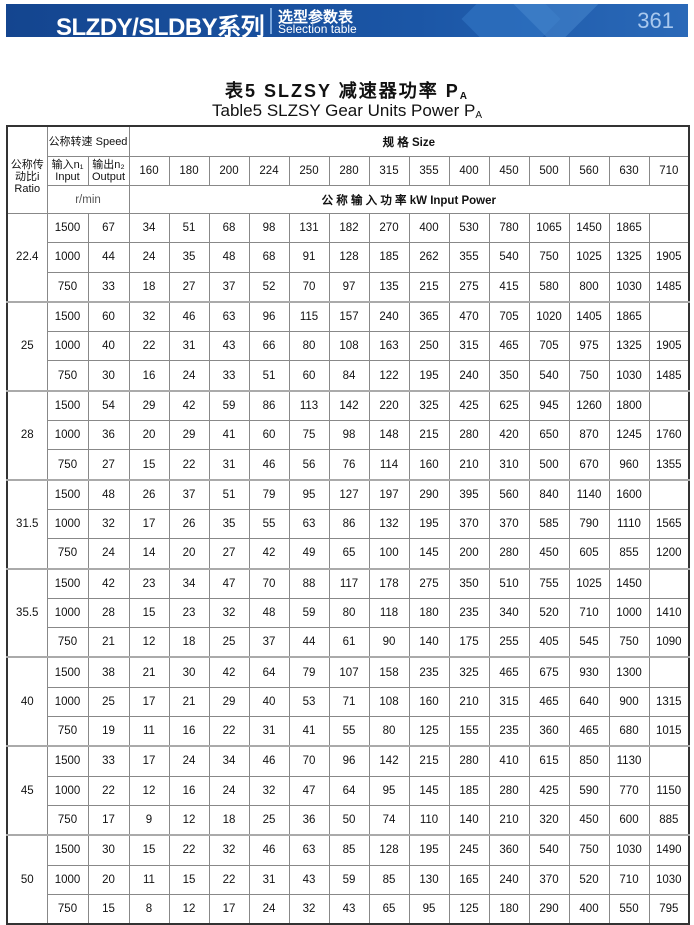  I want to click on output-speed-cell: 38, so click(108, 672).